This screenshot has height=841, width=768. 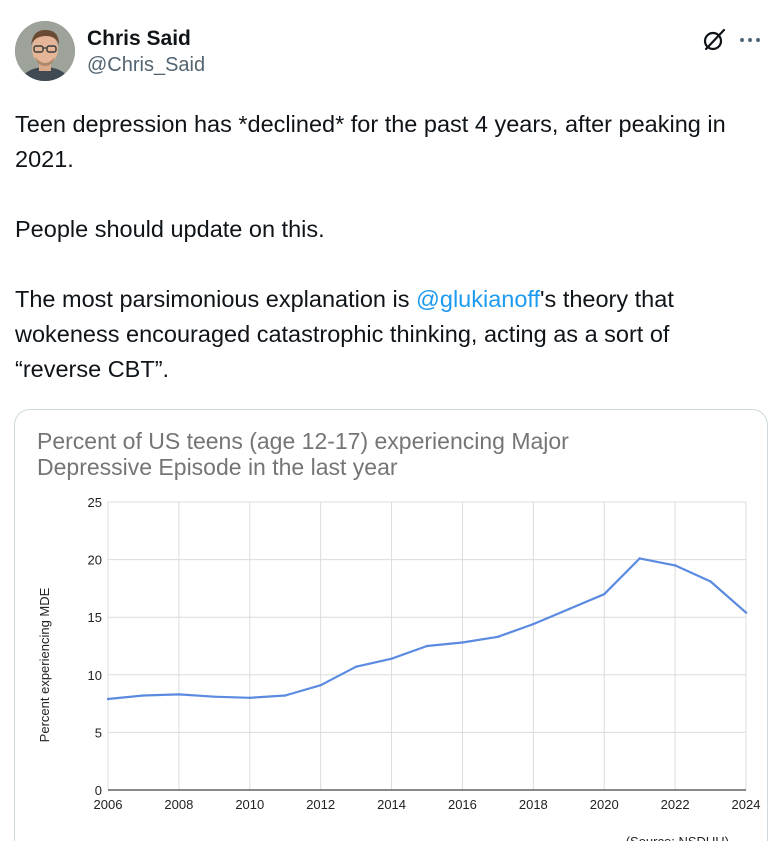 I want to click on avatar-image, so click(x=45, y=51).